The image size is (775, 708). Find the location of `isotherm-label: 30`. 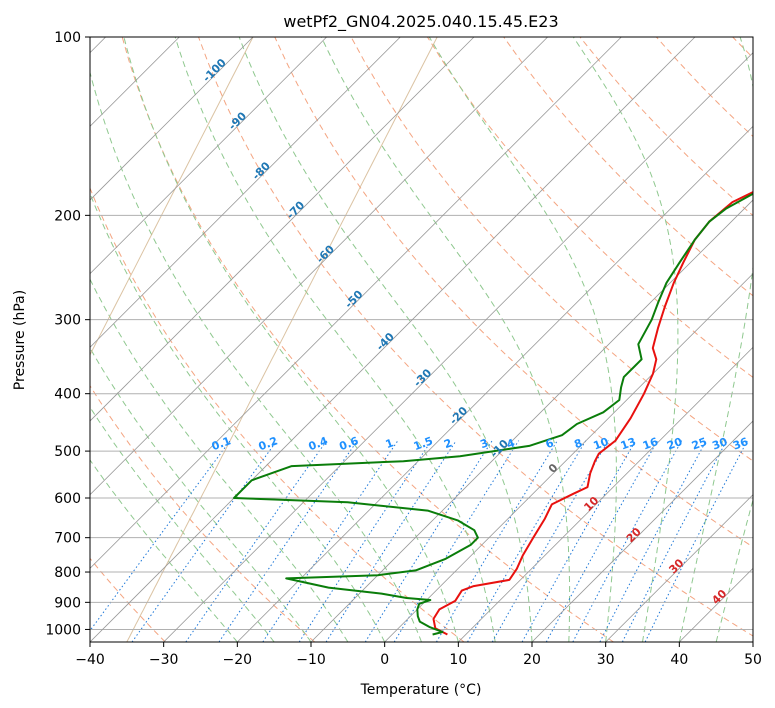

isotherm-label: 30 is located at coordinates (676, 566).